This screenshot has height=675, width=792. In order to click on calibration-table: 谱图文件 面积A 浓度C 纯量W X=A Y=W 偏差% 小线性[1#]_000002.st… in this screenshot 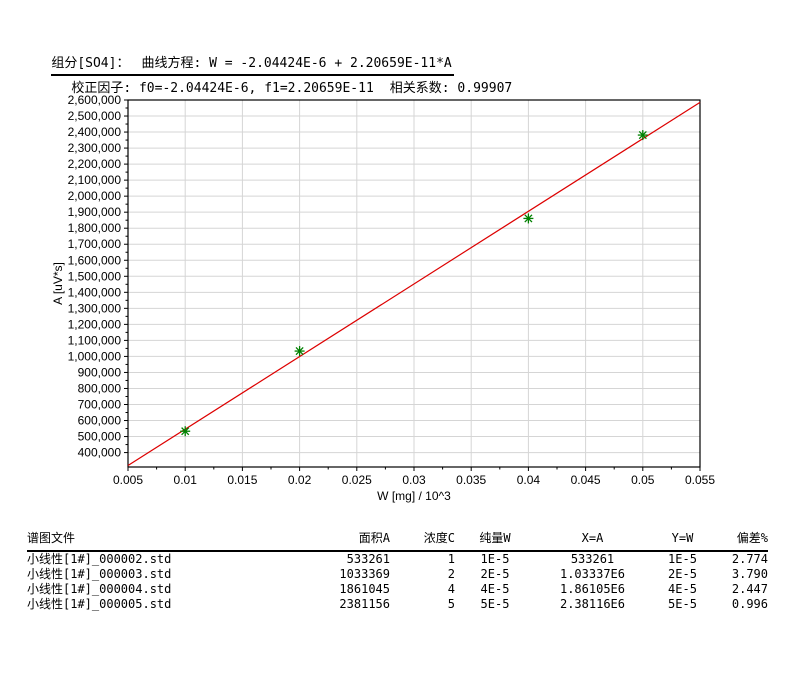, I will do `click(397, 569)`.